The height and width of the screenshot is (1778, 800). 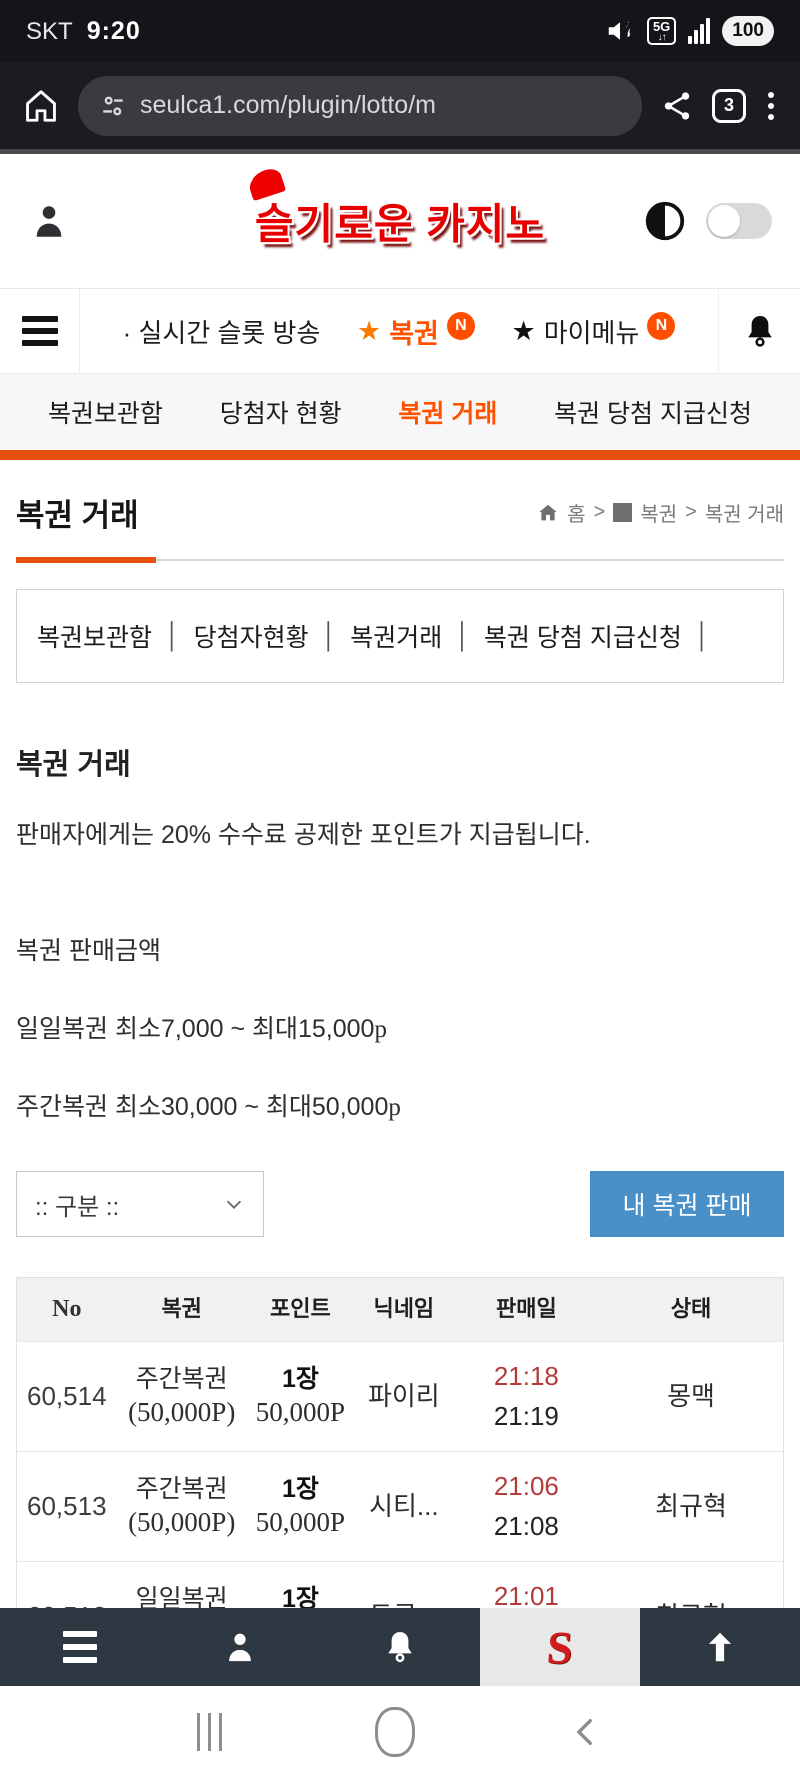 What do you see at coordinates (593, 331) in the screenshot?
I see `nav-mymenu: ★ 마이메뉴 N` at bounding box center [593, 331].